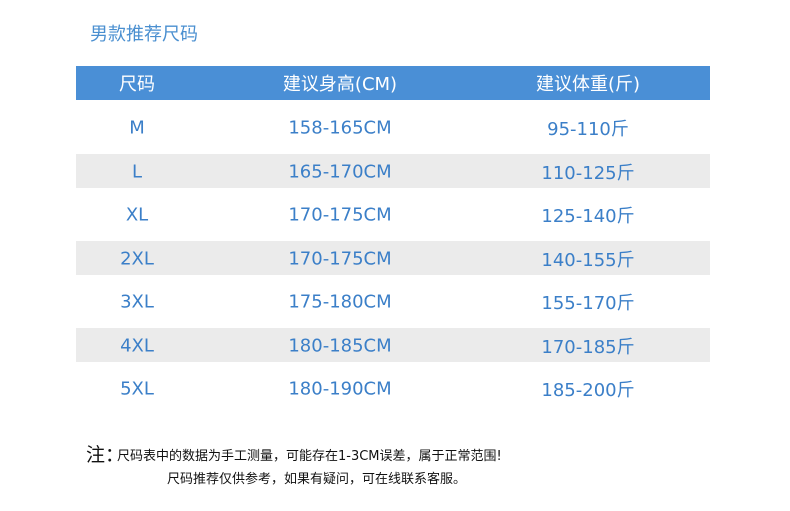 The width and height of the screenshot is (790, 511). Describe the element at coordinates (588, 347) in the screenshot. I see `table-cell: 170-185斤` at that location.